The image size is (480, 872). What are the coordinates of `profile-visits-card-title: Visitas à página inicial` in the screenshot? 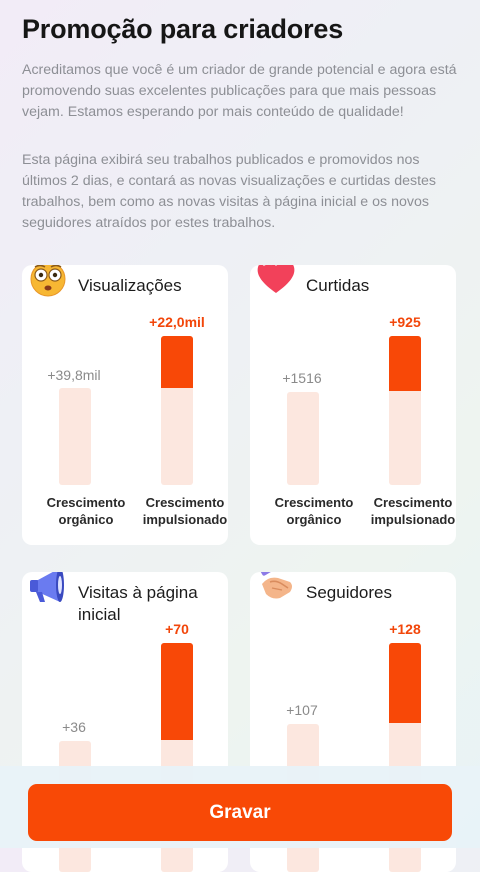 It's located at (138, 603).